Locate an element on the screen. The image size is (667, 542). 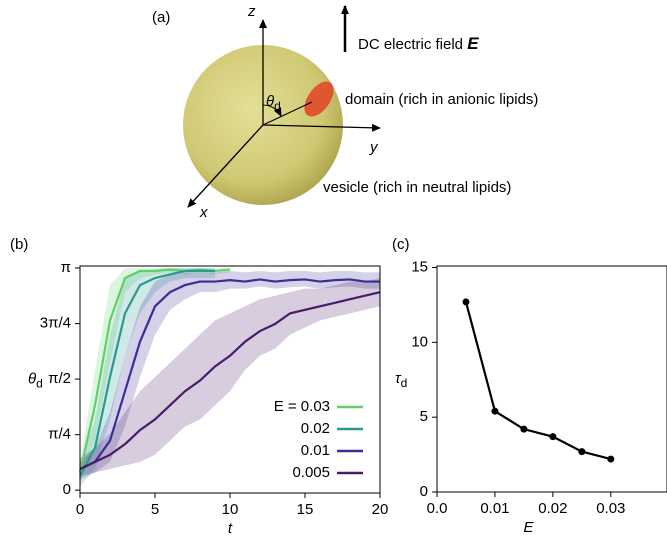
y-tick-label: π is located at coordinates (66, 267).